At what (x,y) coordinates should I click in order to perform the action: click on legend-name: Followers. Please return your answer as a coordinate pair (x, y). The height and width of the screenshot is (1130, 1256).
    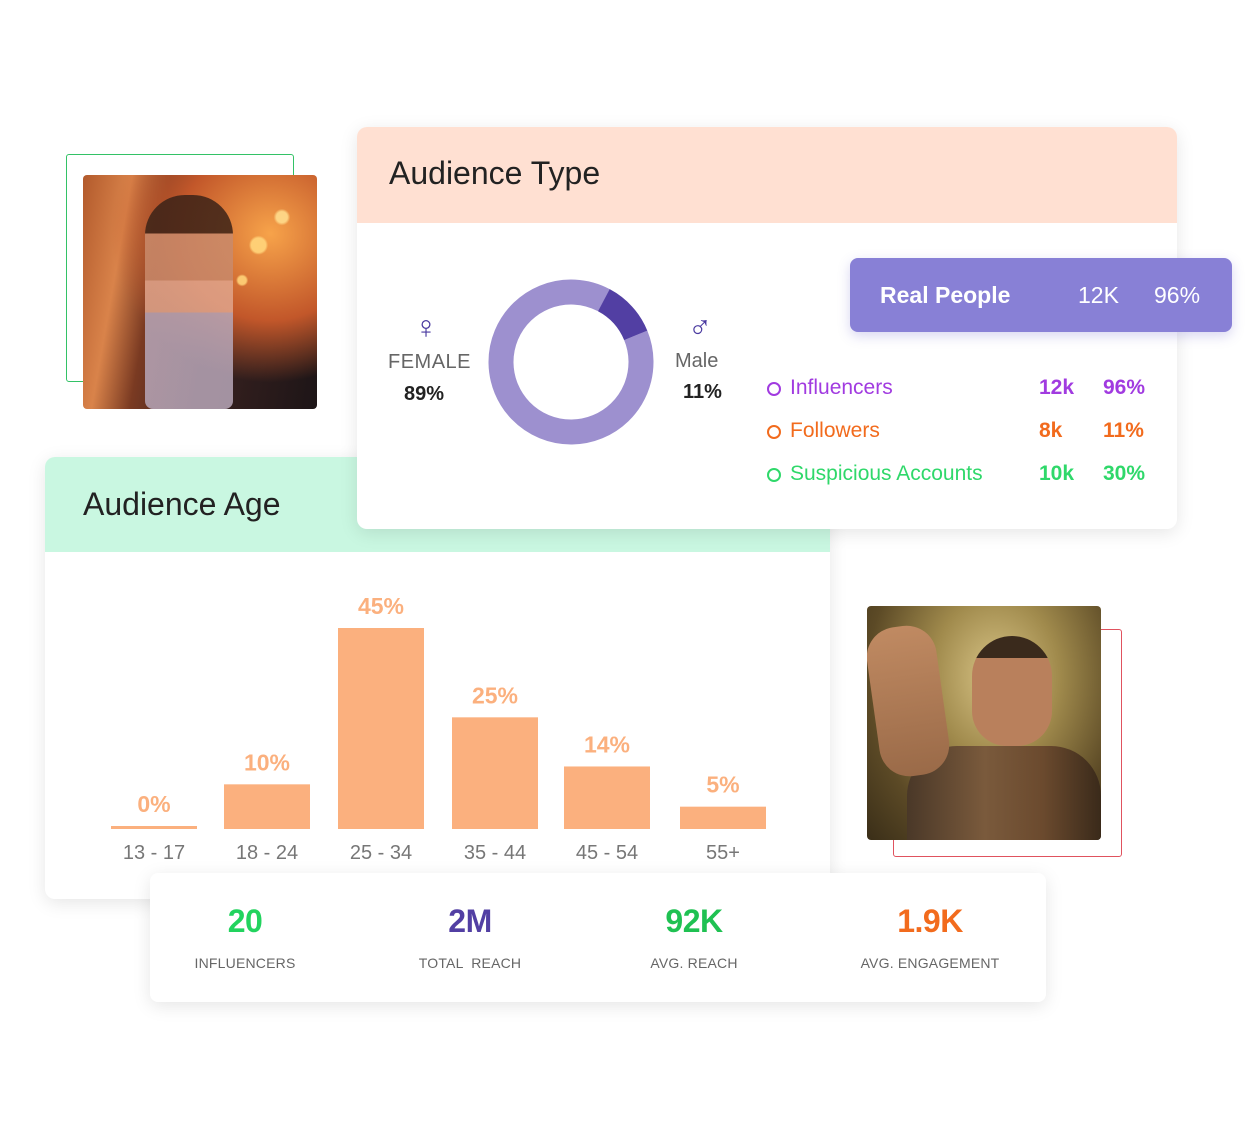
    Looking at the image, I should click on (835, 430).